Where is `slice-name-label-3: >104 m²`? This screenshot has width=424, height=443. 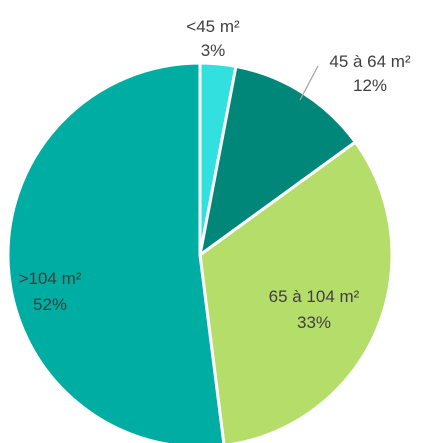 slice-name-label-3: >104 m² is located at coordinates (50, 278).